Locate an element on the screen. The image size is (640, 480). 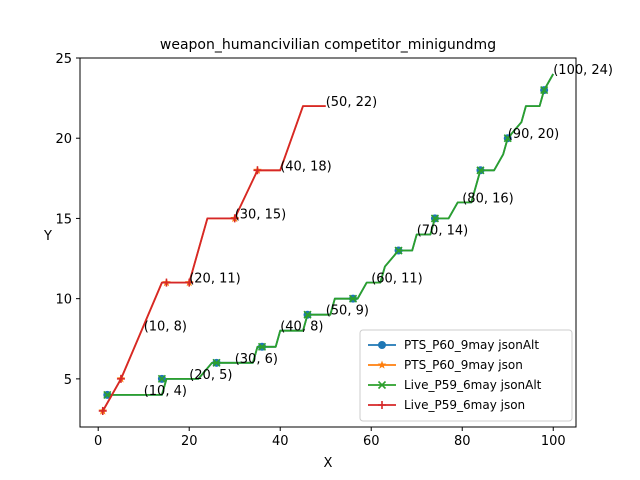
y-axis-title: Y is located at coordinates (47, 236).